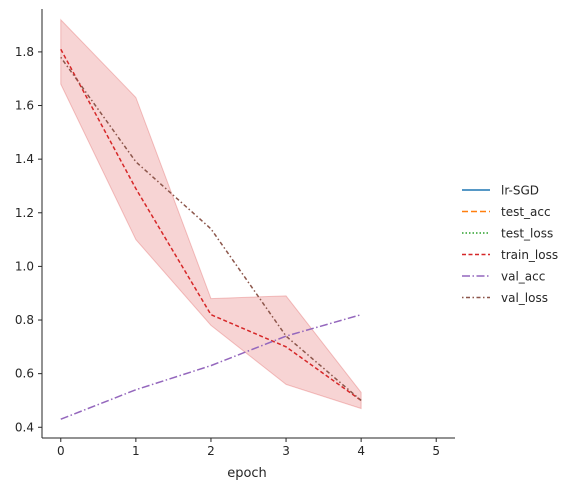 The width and height of the screenshot is (579, 489). I want to click on legend-label: test_loss, so click(527, 234).